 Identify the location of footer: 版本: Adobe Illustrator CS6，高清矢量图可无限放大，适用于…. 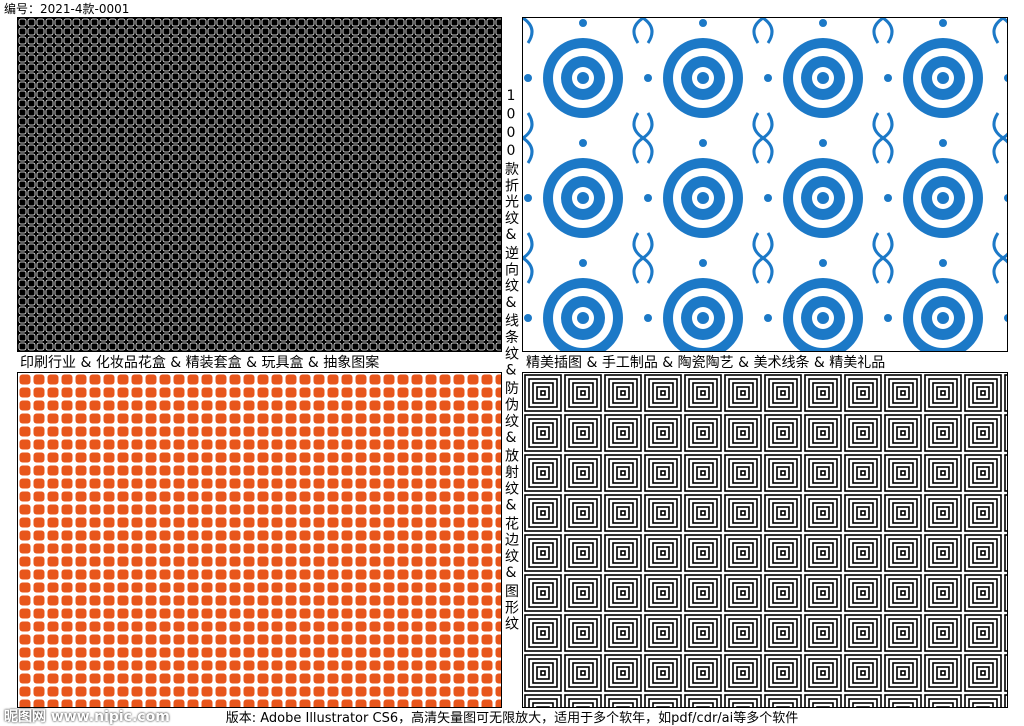
(512, 718).